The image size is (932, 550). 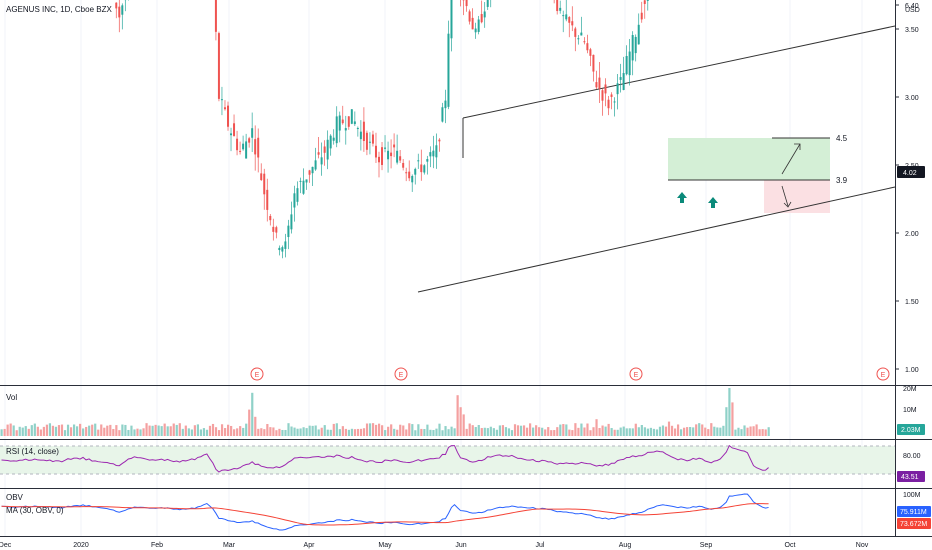 I want to click on earnings-icon, so click(x=636, y=374).